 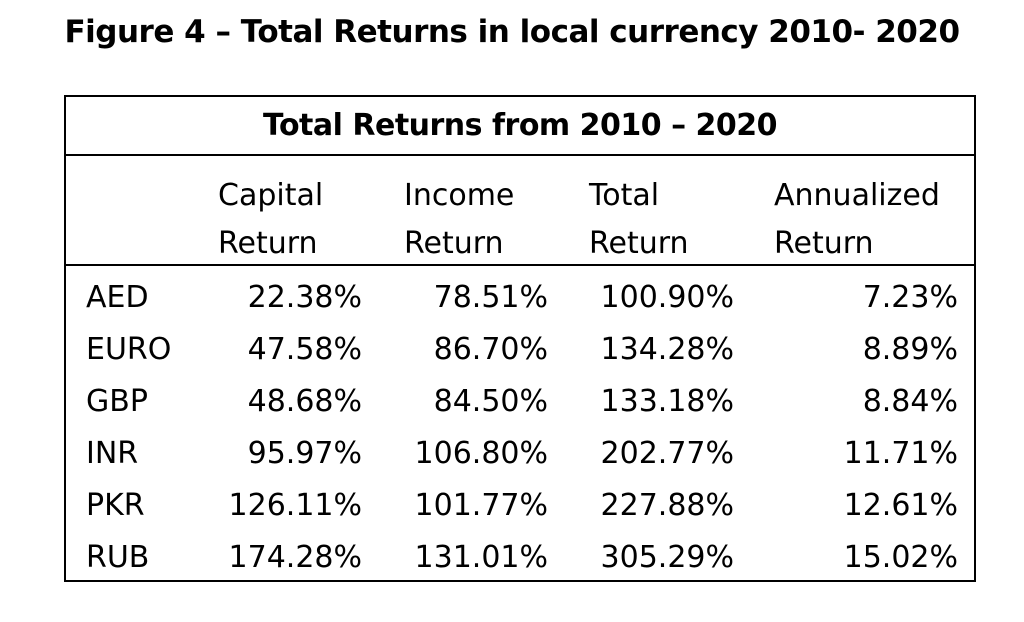 I want to click on table-row: INR 95.97% 106.80% 202.77% 11.71%, so click(x=520, y=454).